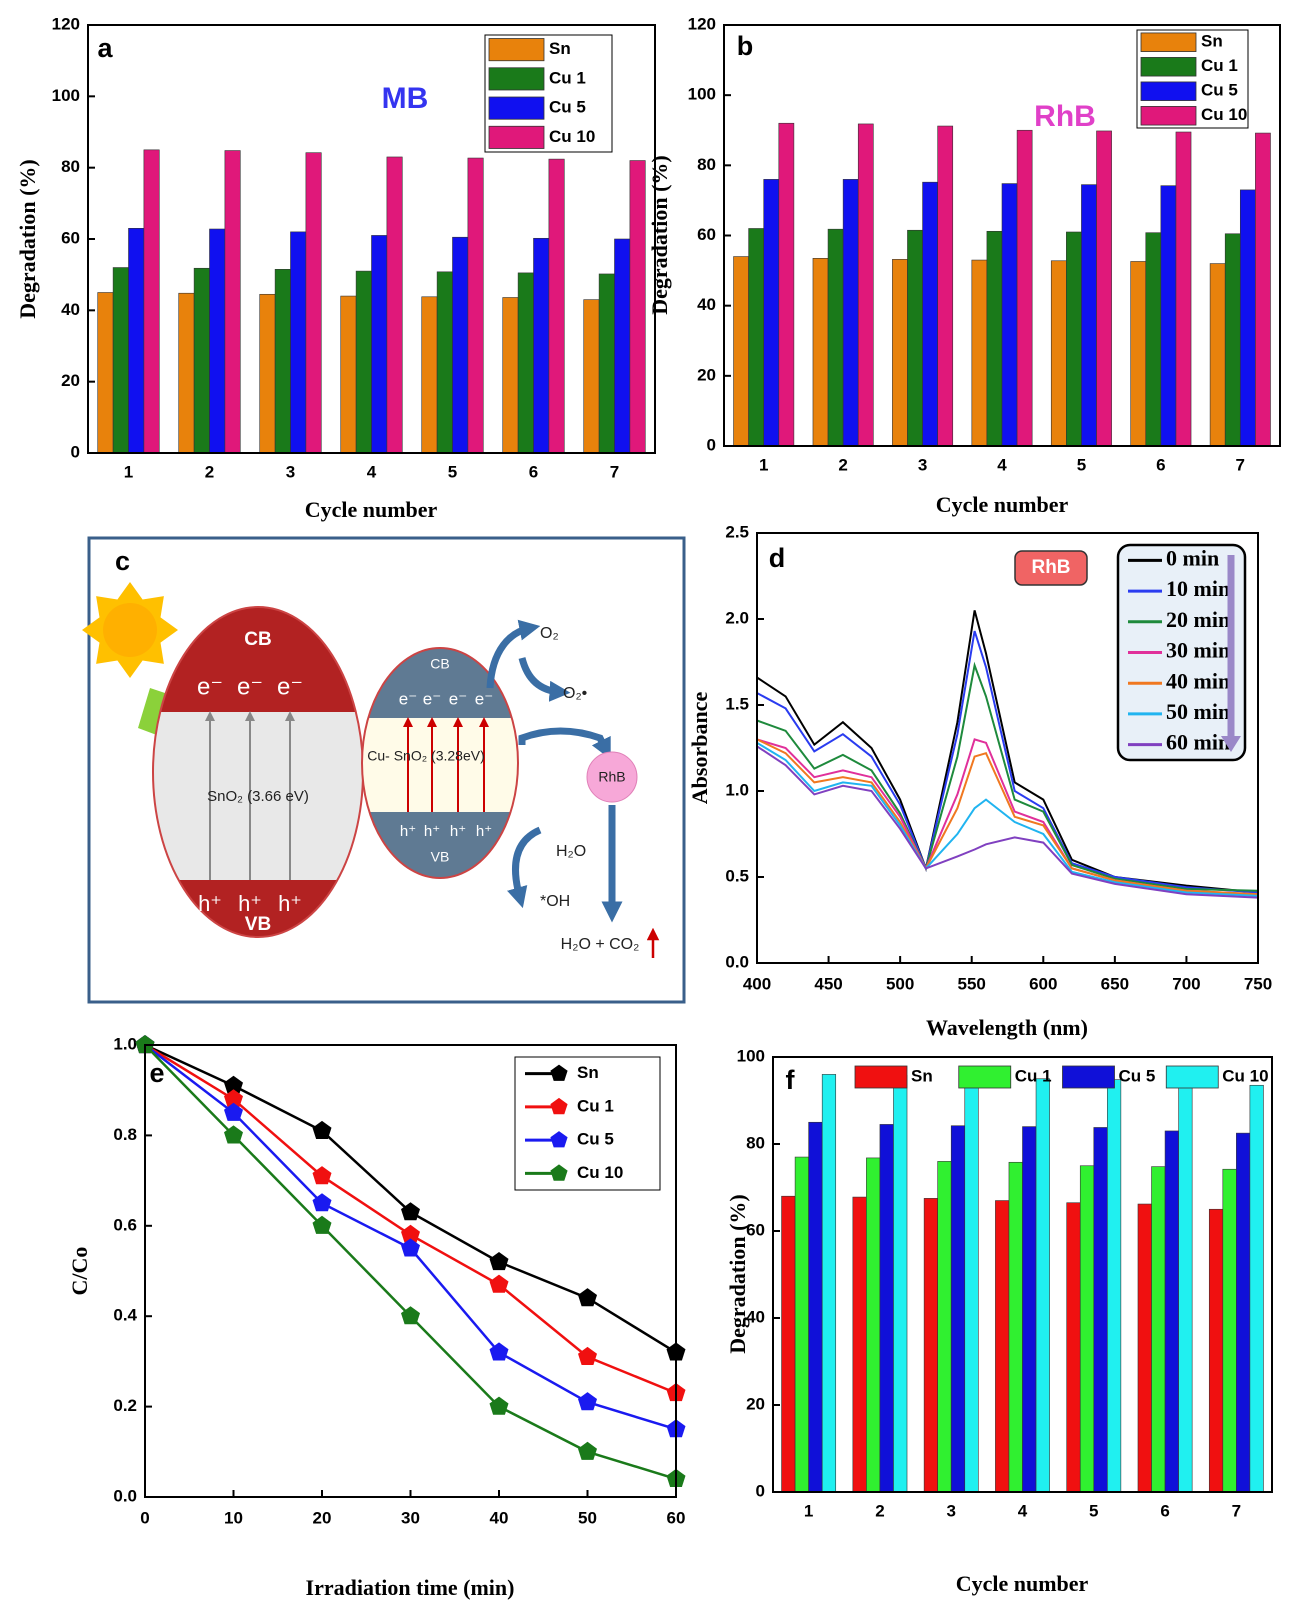  Describe the element at coordinates (70, 166) in the screenshot. I see `y-tick-label: 80` at that location.